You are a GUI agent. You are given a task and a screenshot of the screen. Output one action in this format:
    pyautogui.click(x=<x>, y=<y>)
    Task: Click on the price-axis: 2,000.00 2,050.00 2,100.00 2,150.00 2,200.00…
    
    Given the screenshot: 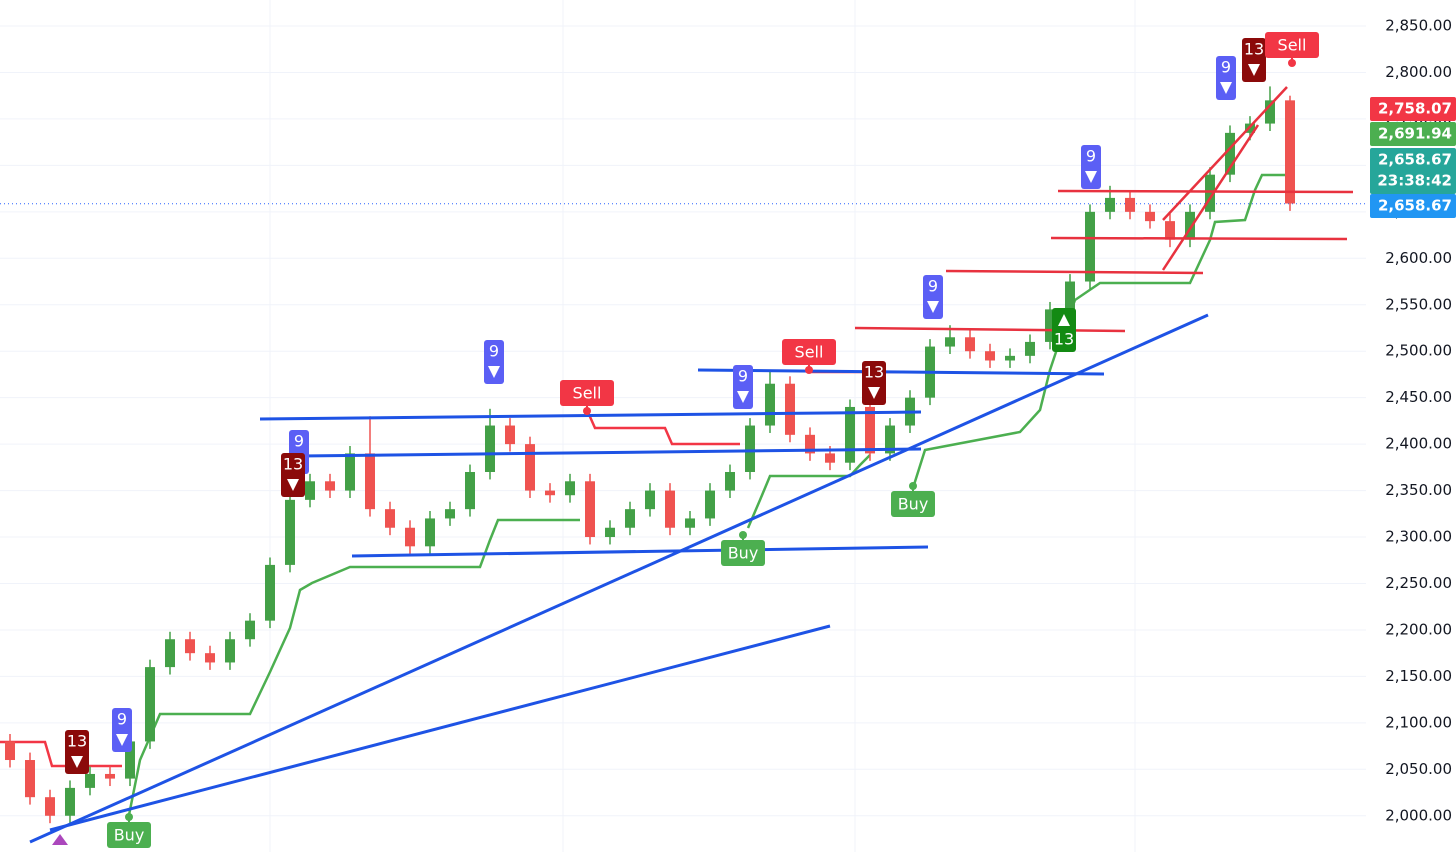 What is the action you would take?
    pyautogui.click(x=1413, y=420)
    